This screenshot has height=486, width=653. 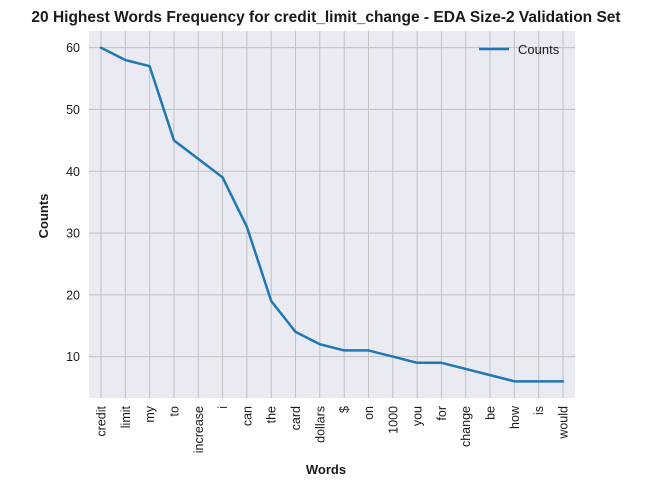 What do you see at coordinates (369, 413) in the screenshot?
I see `x-tick-label: on` at bounding box center [369, 413].